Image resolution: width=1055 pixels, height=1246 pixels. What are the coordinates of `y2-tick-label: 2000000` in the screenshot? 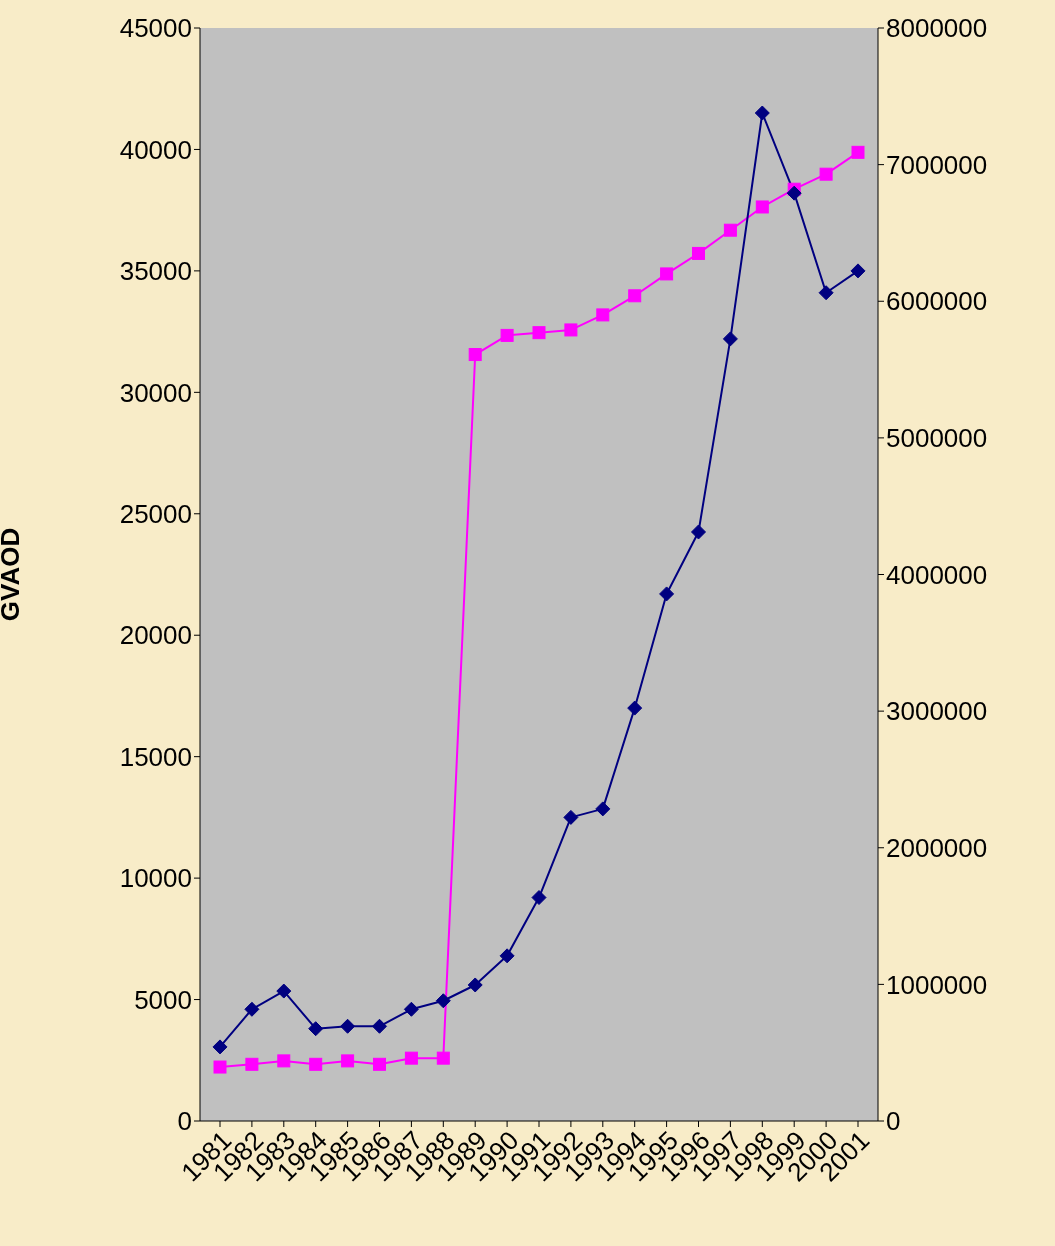 It's located at (937, 847).